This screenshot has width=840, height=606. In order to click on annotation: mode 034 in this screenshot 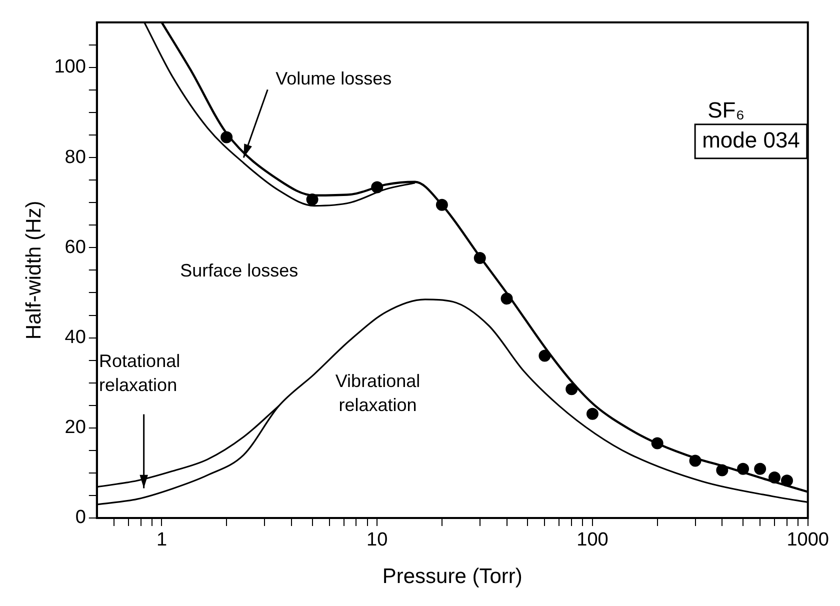, I will do `click(751, 139)`.